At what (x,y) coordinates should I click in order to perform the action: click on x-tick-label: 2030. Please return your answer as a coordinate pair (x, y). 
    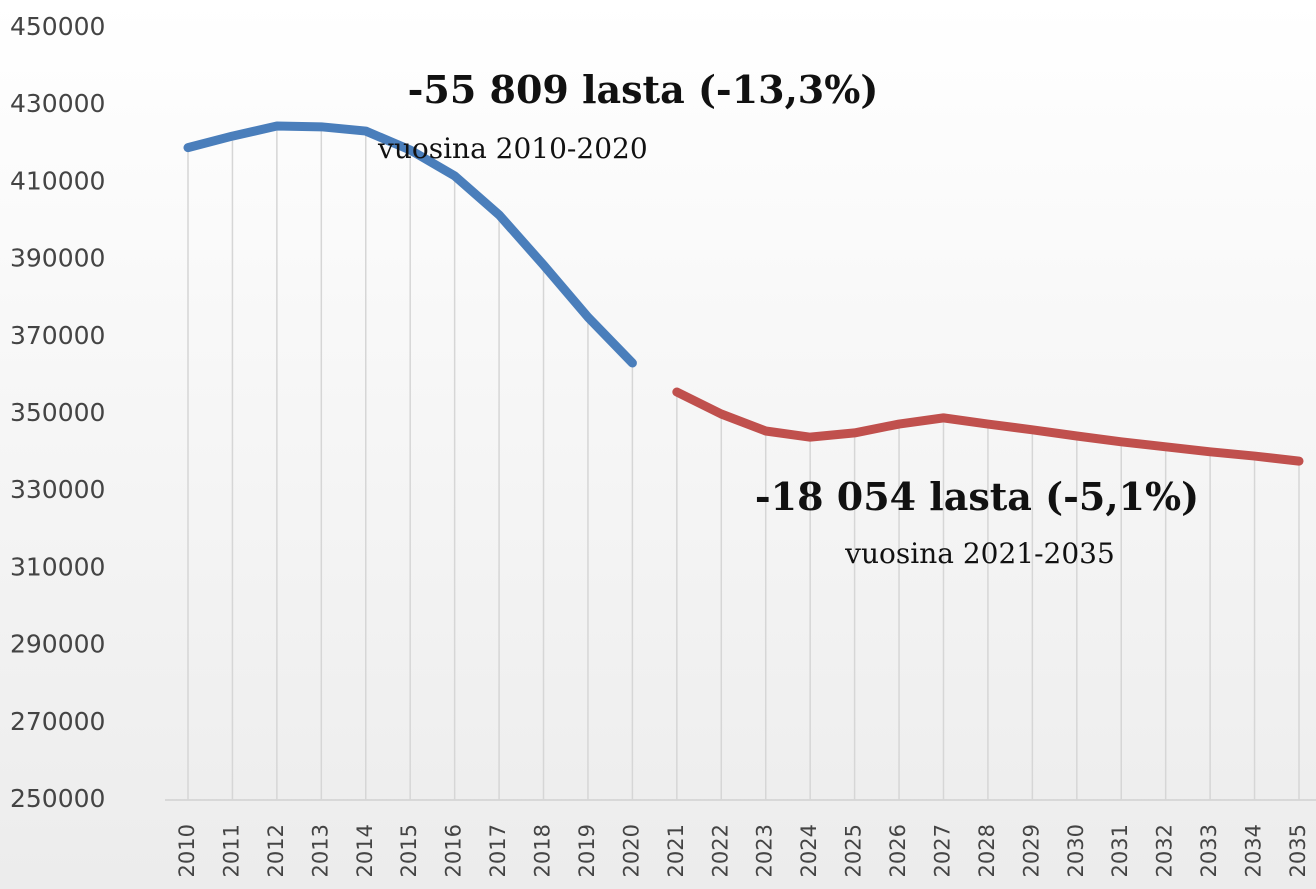
    Looking at the image, I should click on (1076, 850).